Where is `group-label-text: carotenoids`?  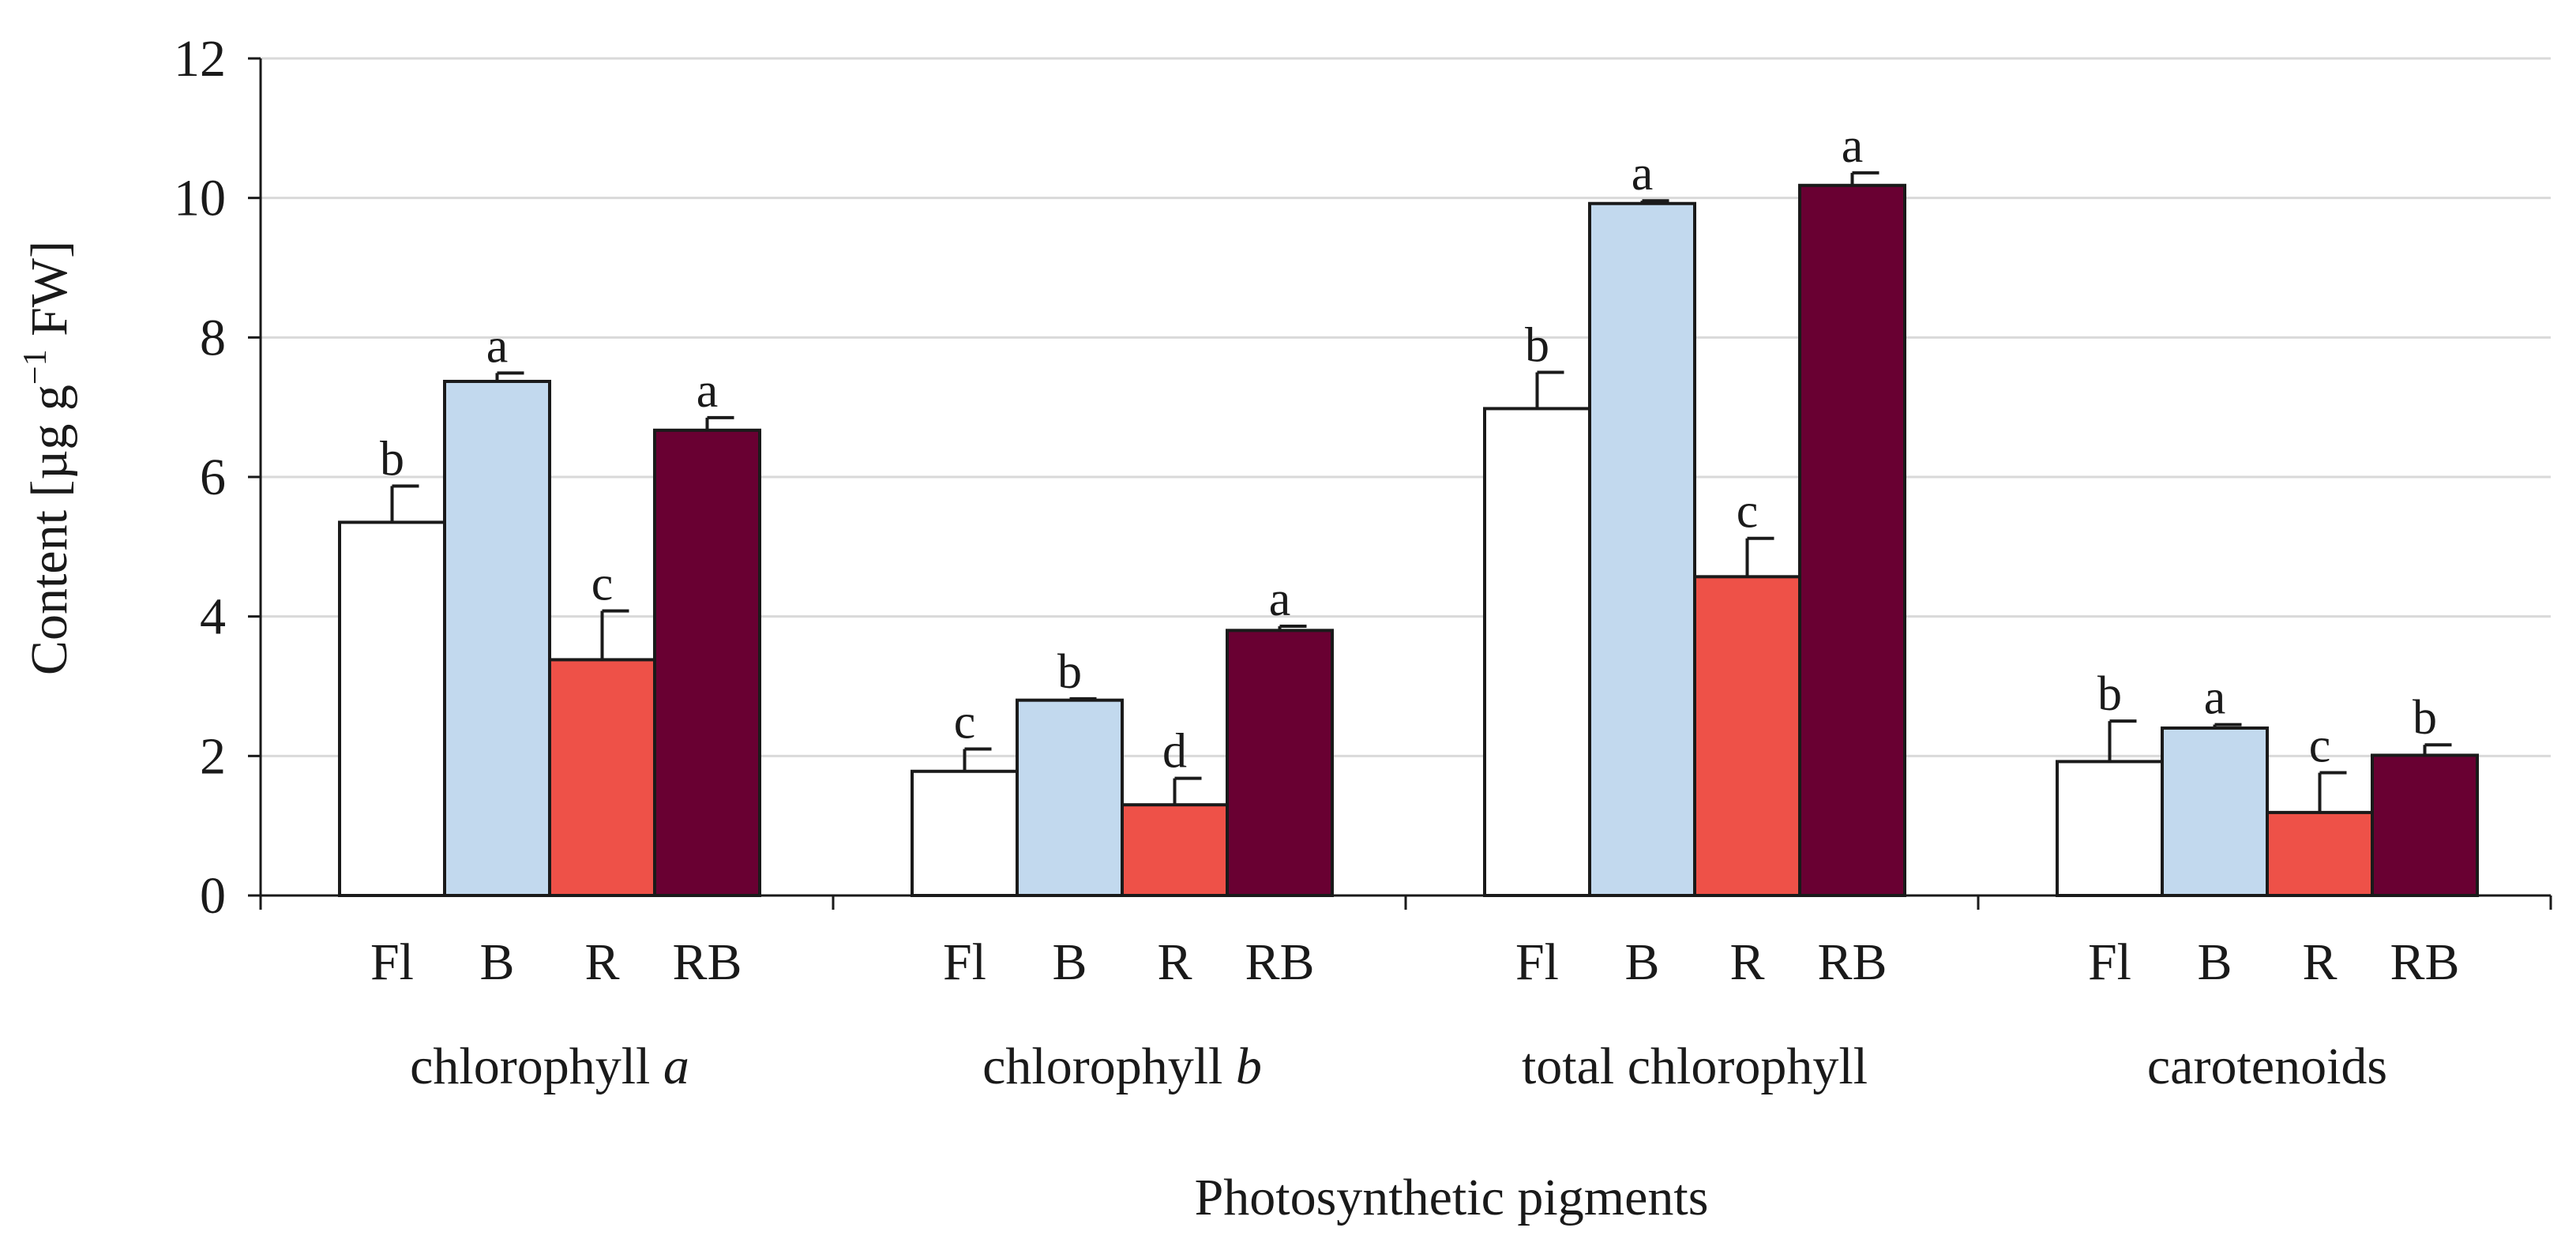
group-label-text: carotenoids is located at coordinates (2267, 1066).